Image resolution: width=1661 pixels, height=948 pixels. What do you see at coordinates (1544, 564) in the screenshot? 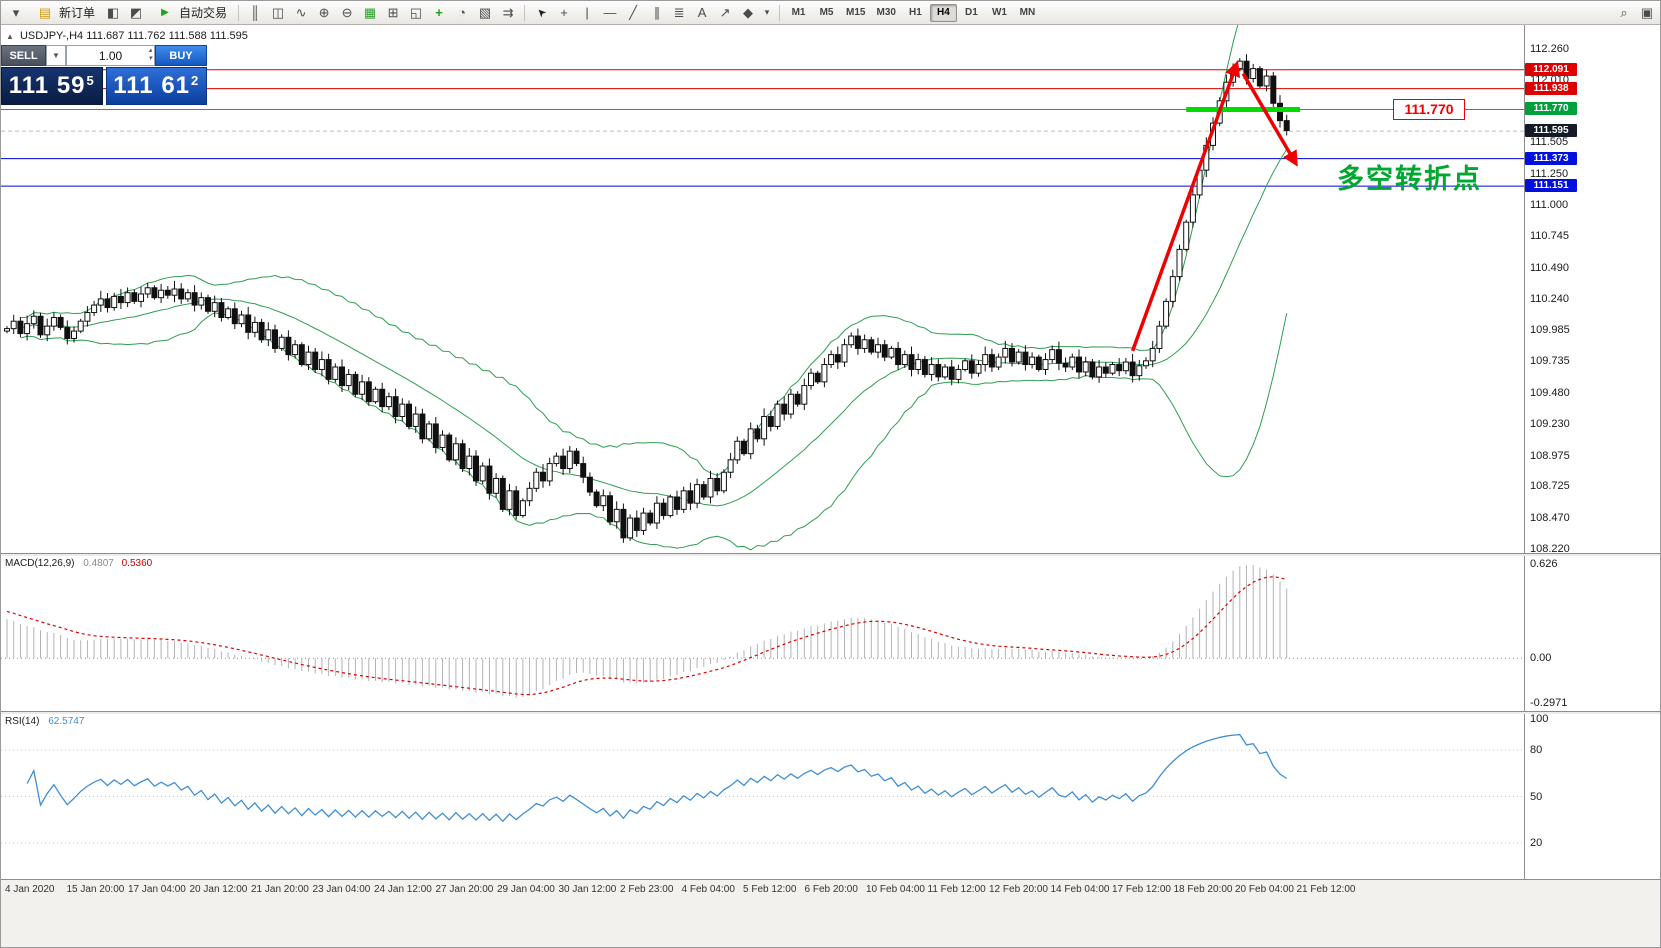
I see `macd-axis-tick: 0.626` at bounding box center [1544, 564].